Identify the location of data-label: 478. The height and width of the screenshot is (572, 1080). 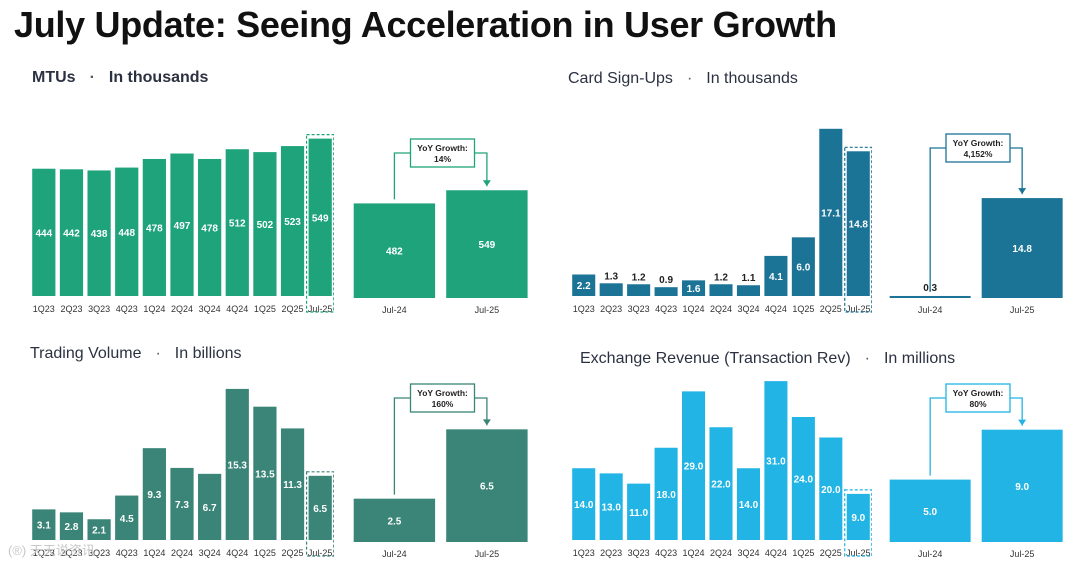
(154, 228).